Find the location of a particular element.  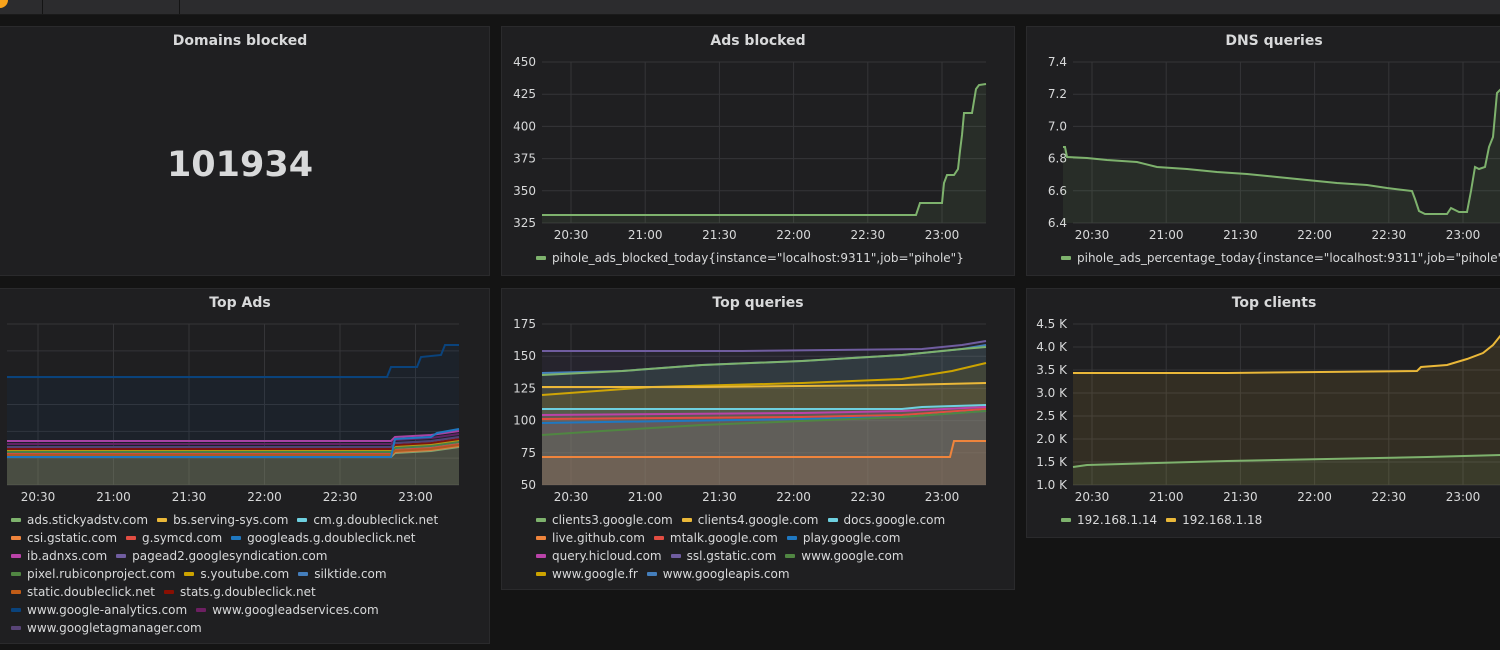

x-tick-label: 21:00 is located at coordinates (645, 235).